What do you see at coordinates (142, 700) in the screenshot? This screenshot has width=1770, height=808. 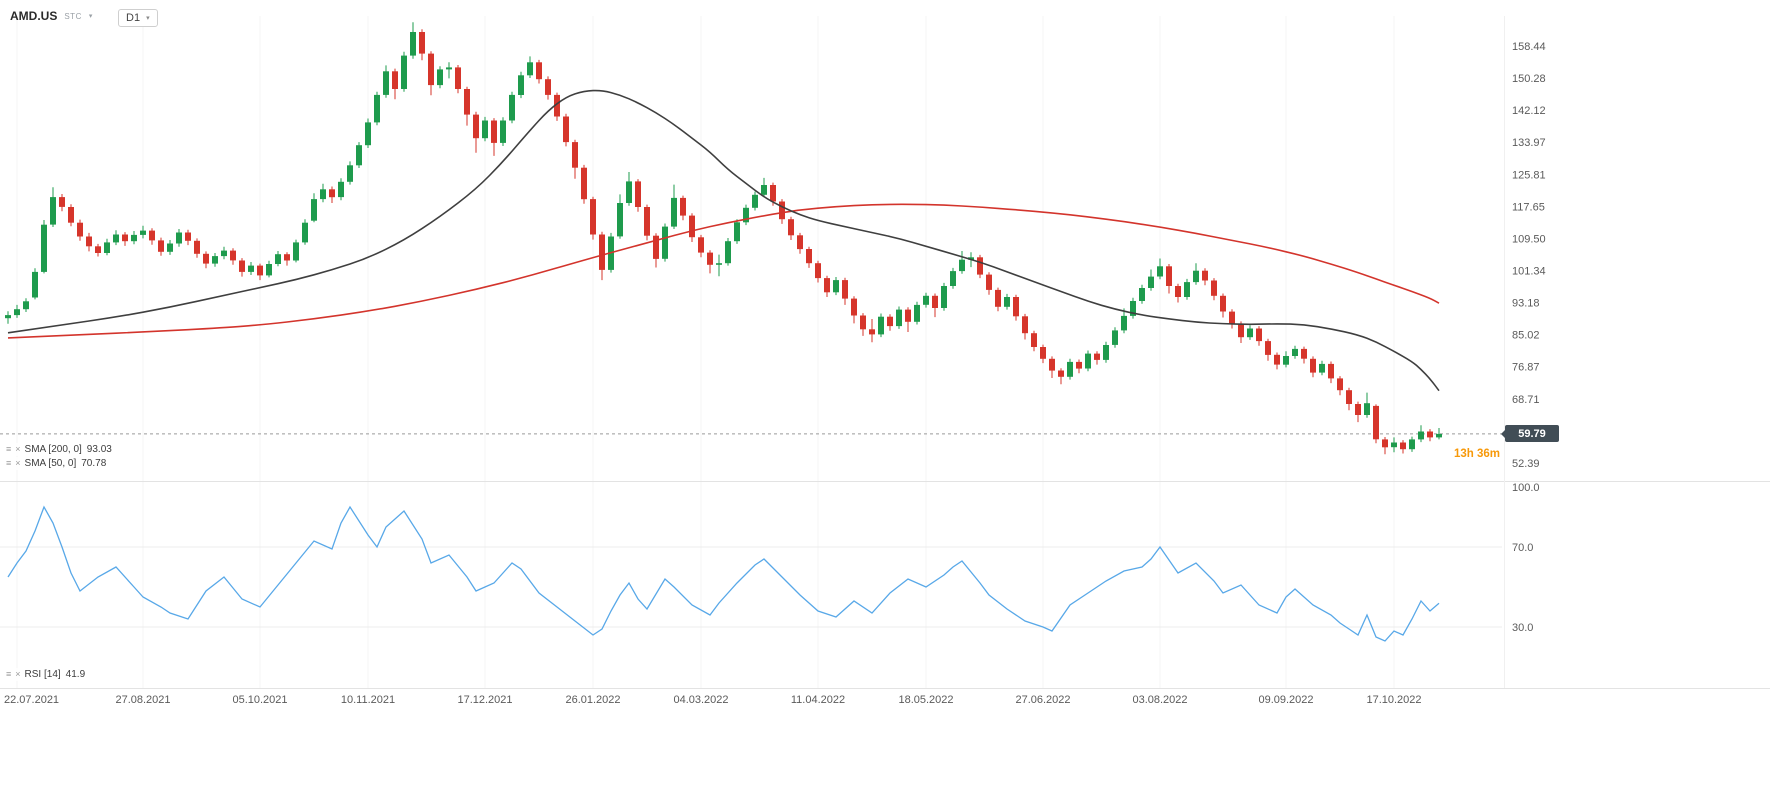 I see `svg-text: 27.08.2021` at bounding box center [142, 700].